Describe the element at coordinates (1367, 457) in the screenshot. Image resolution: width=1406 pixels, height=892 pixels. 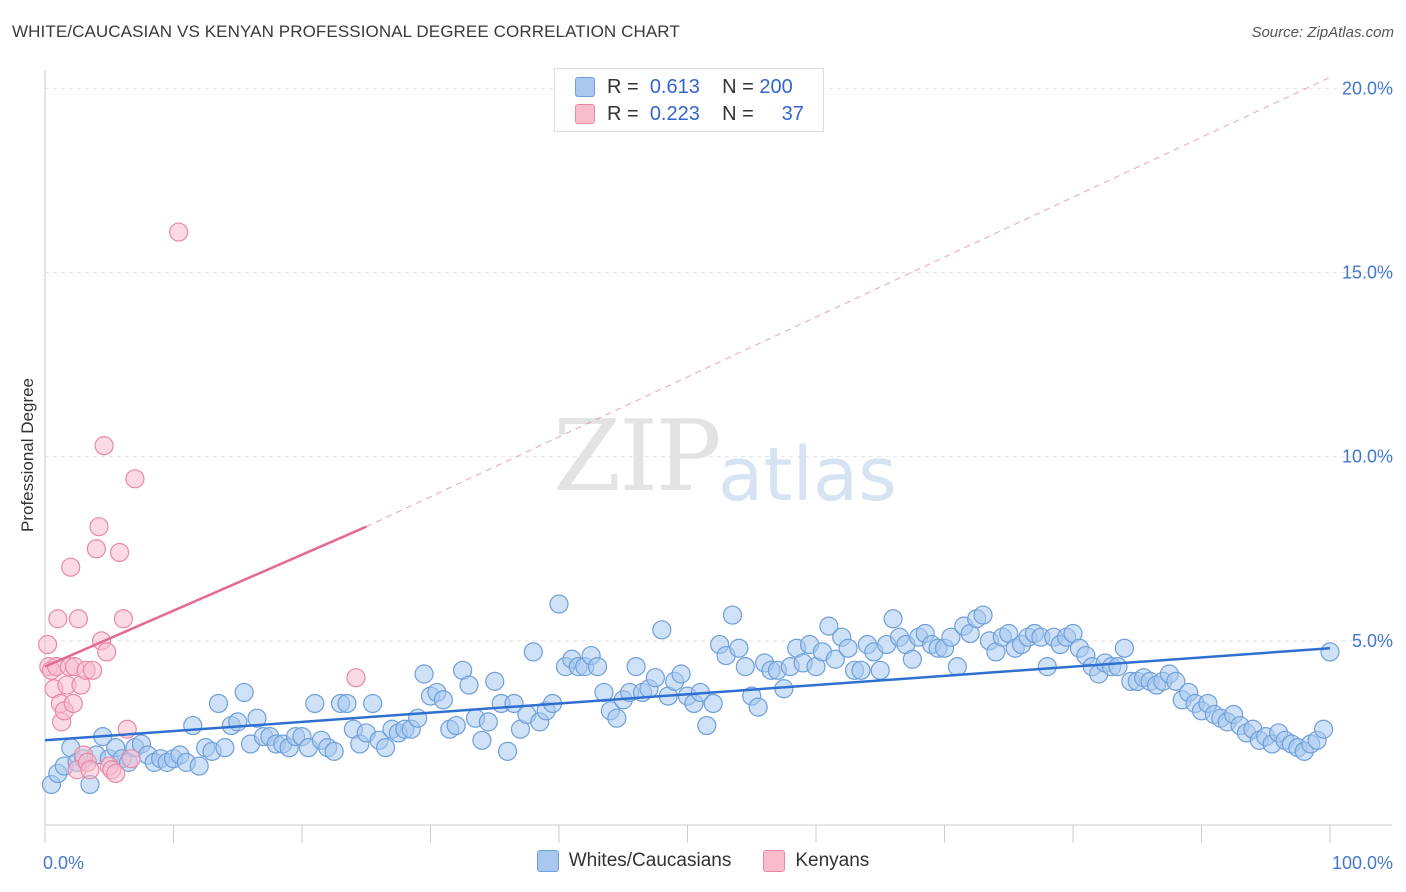
I see `y-tick-label: 10.0%` at that location.